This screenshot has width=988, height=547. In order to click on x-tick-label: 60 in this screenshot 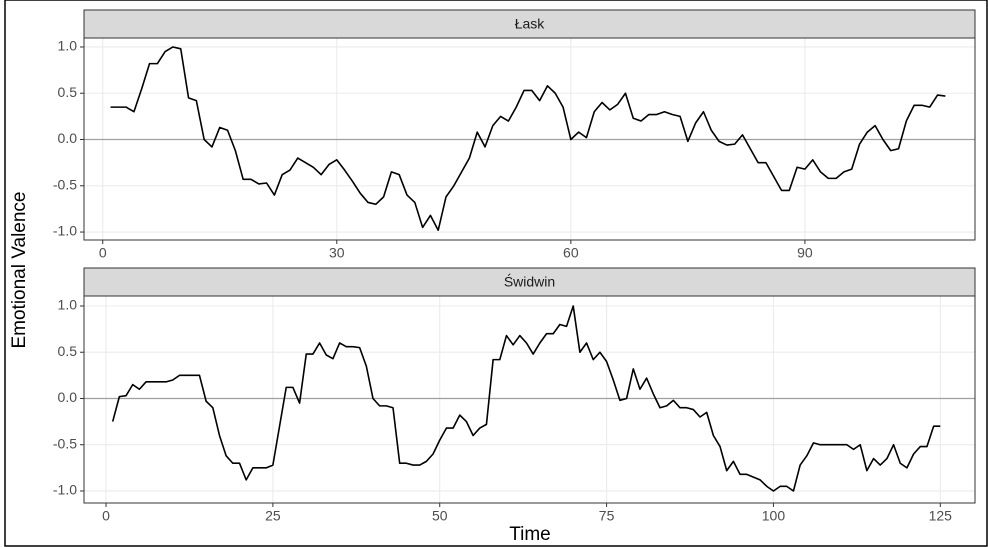, I will do `click(571, 253)`.